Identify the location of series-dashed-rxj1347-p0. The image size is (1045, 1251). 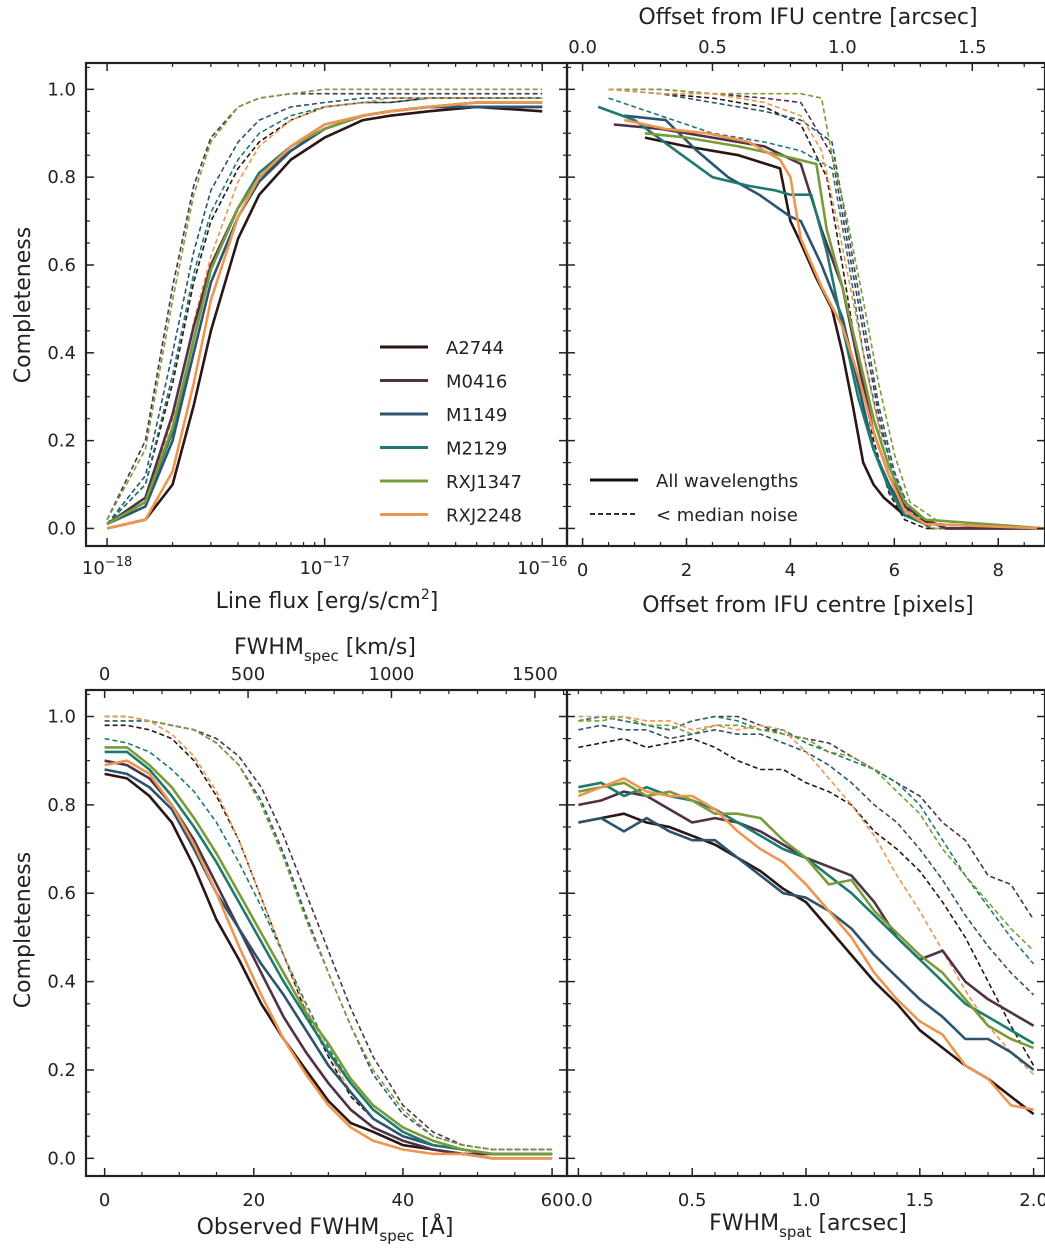
(324, 304).